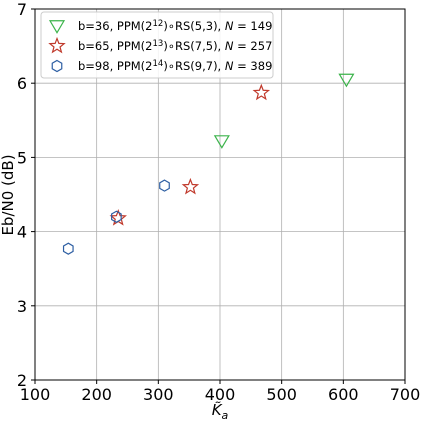  Describe the element at coordinates (22, 306) in the screenshot. I see `y-tick-label: 3` at that location.